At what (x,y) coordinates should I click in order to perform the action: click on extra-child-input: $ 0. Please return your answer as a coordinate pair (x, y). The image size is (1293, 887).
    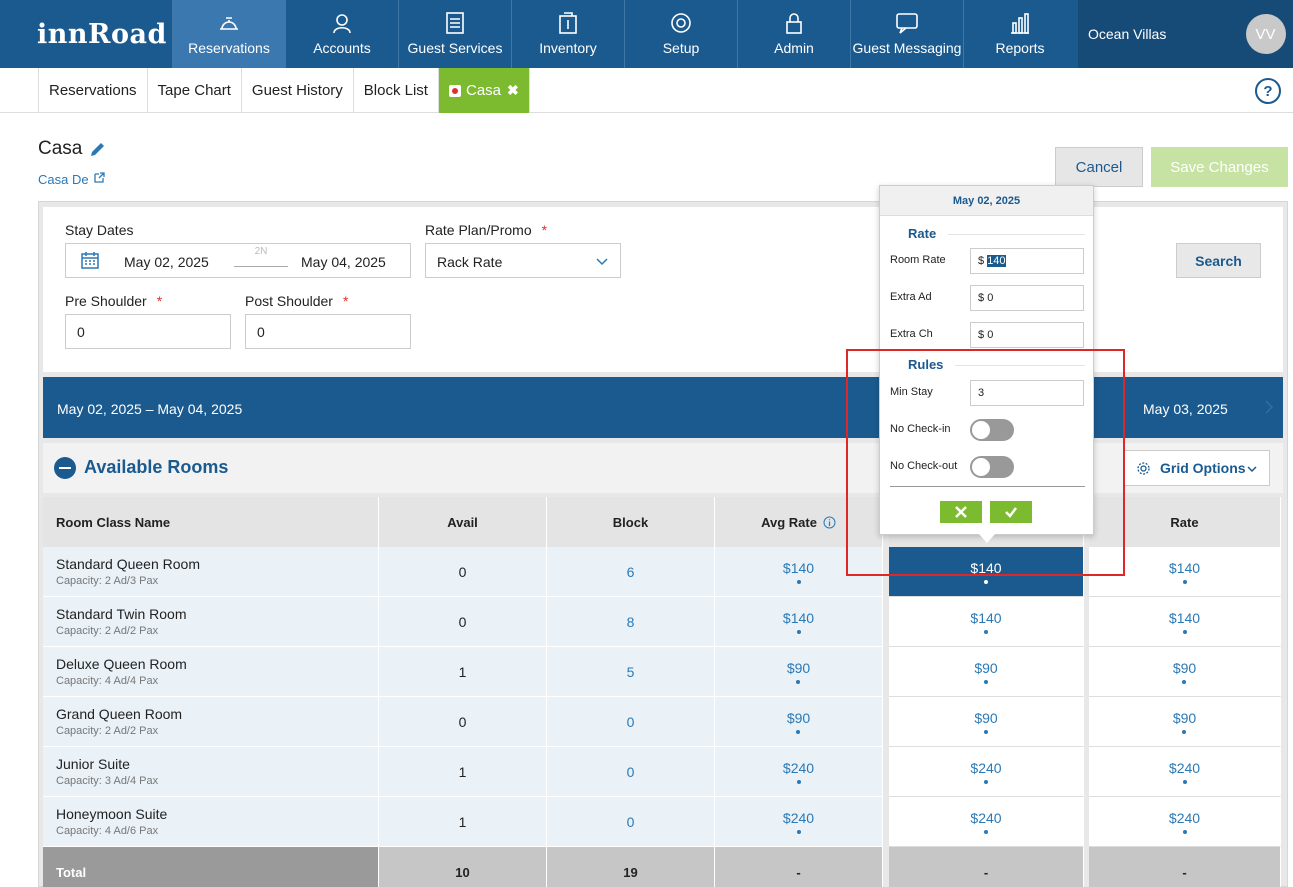
    Looking at the image, I should click on (1027, 335).